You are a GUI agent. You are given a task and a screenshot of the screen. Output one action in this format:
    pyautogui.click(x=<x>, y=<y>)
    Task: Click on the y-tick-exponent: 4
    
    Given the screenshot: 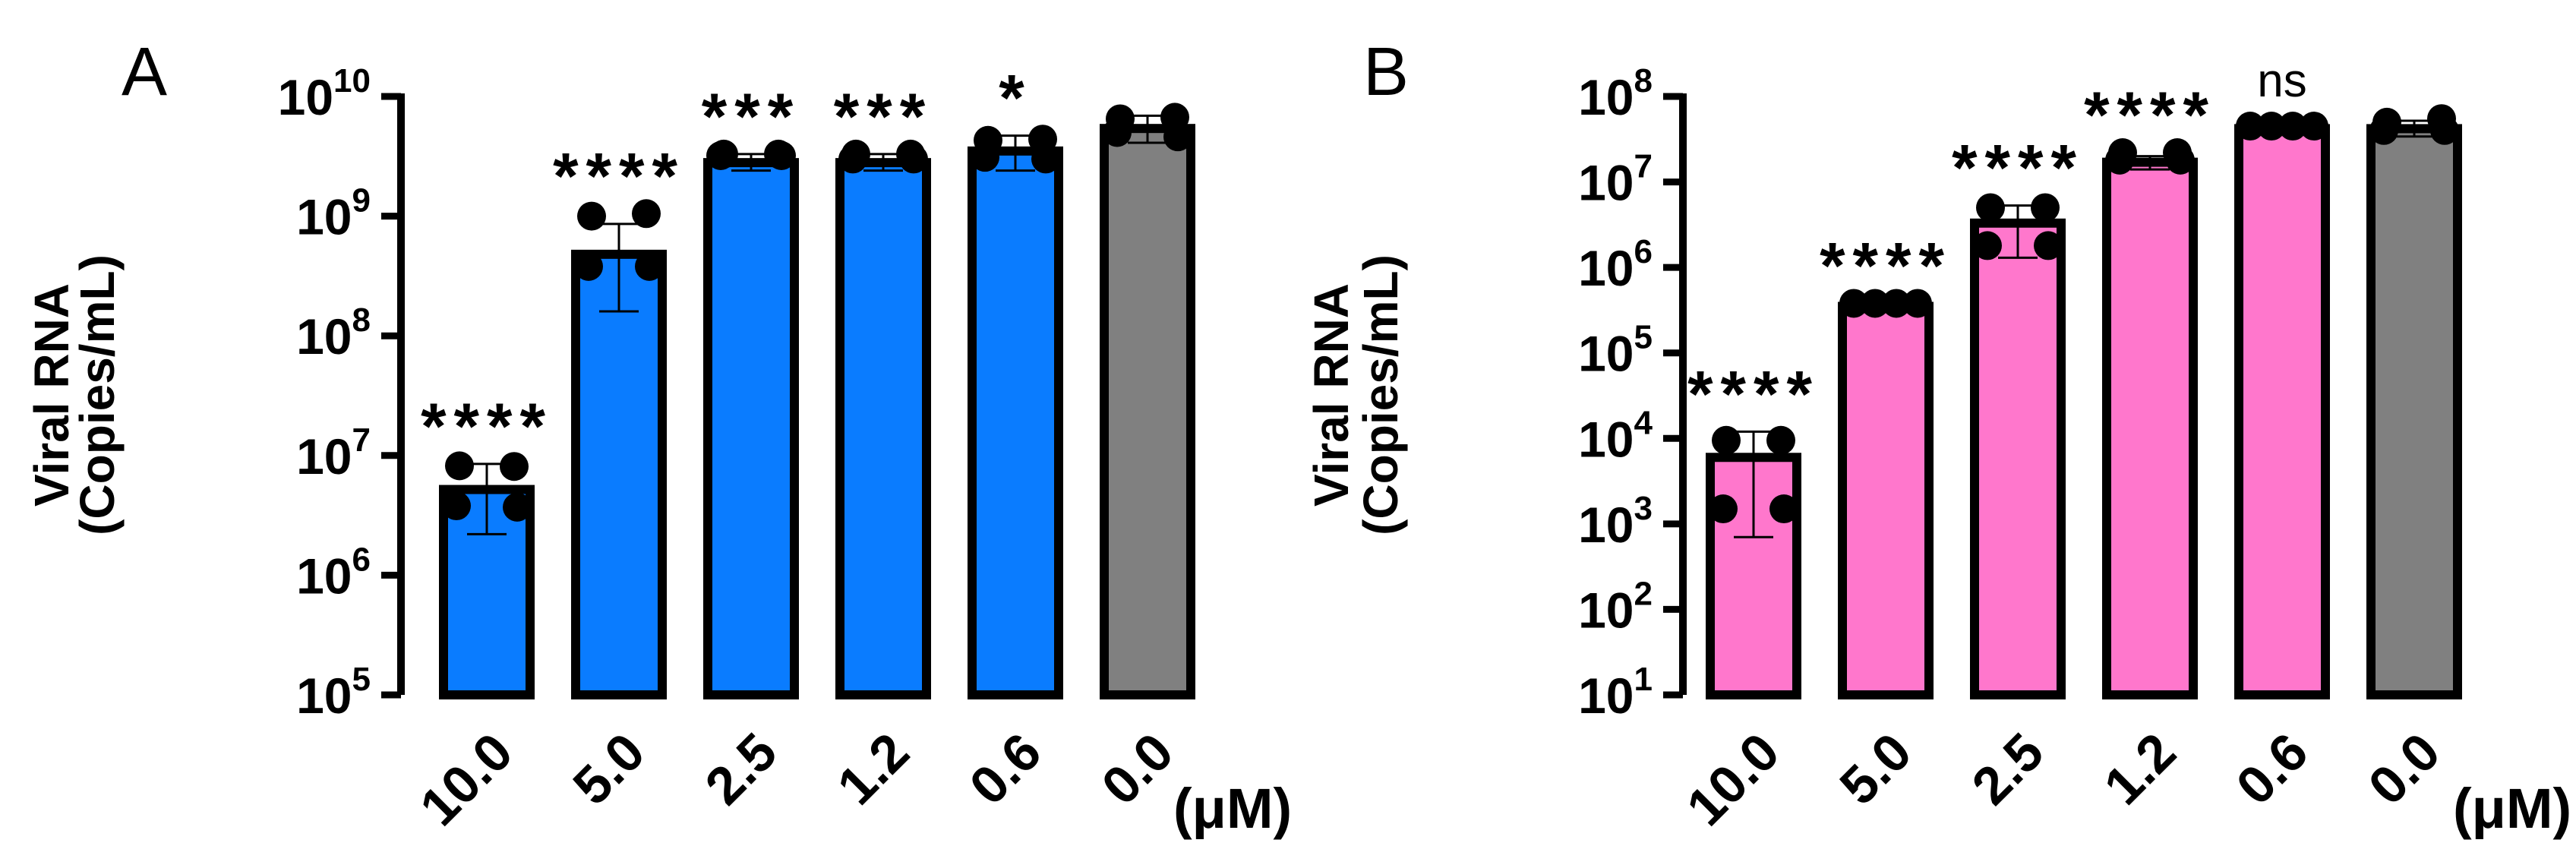 What is the action you would take?
    pyautogui.click(x=1644, y=422)
    